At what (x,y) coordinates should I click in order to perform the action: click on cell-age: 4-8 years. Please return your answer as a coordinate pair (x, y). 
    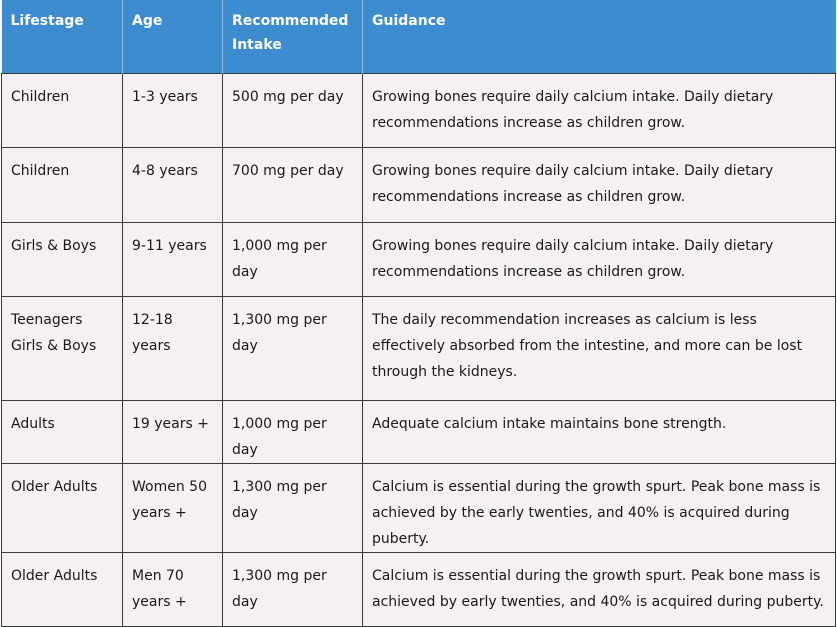
    Looking at the image, I should click on (172, 184).